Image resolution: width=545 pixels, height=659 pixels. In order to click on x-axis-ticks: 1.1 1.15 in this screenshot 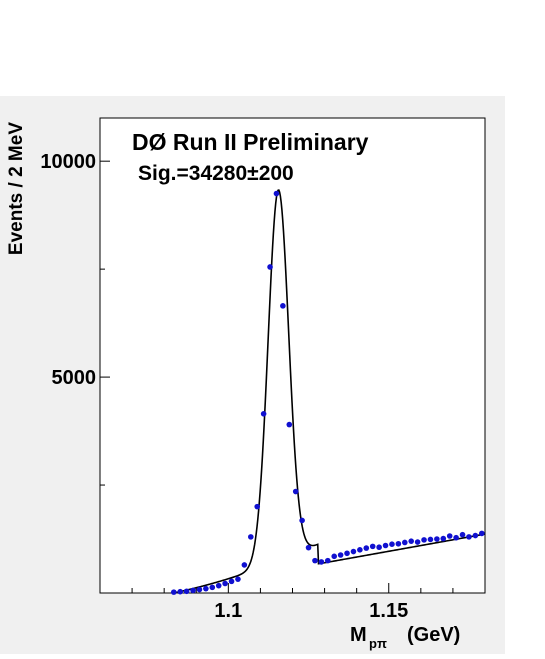, I will do `click(292, 602)`.